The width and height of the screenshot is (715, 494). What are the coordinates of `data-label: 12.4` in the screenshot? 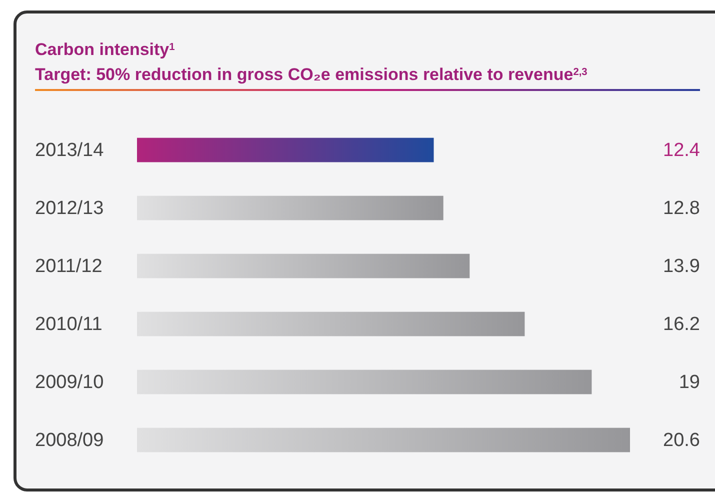 It's located at (681, 150).